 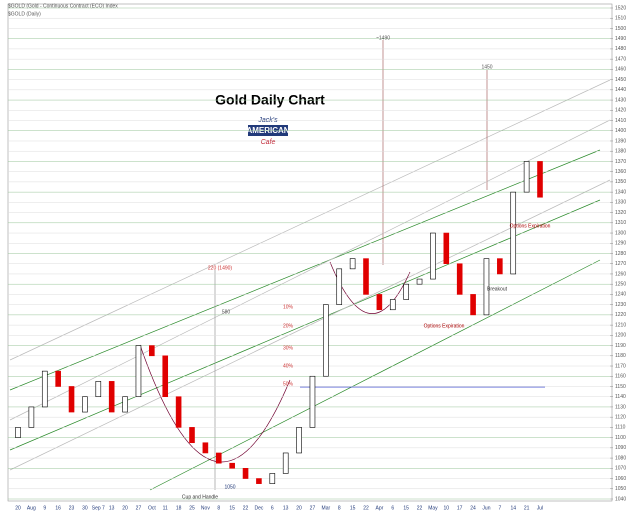 What do you see at coordinates (620, 100) in the screenshot?
I see `y-tick-label: 1430` at bounding box center [620, 100].